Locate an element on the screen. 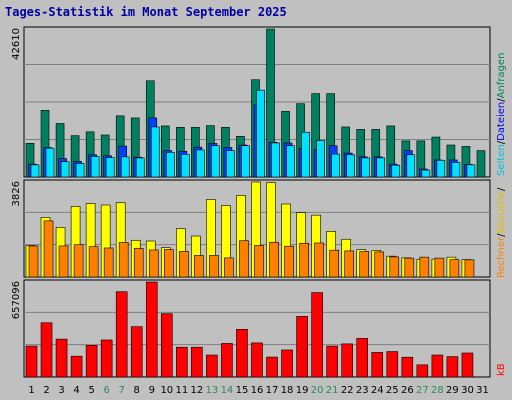  x-tick-28: 28 is located at coordinates (437, 390).